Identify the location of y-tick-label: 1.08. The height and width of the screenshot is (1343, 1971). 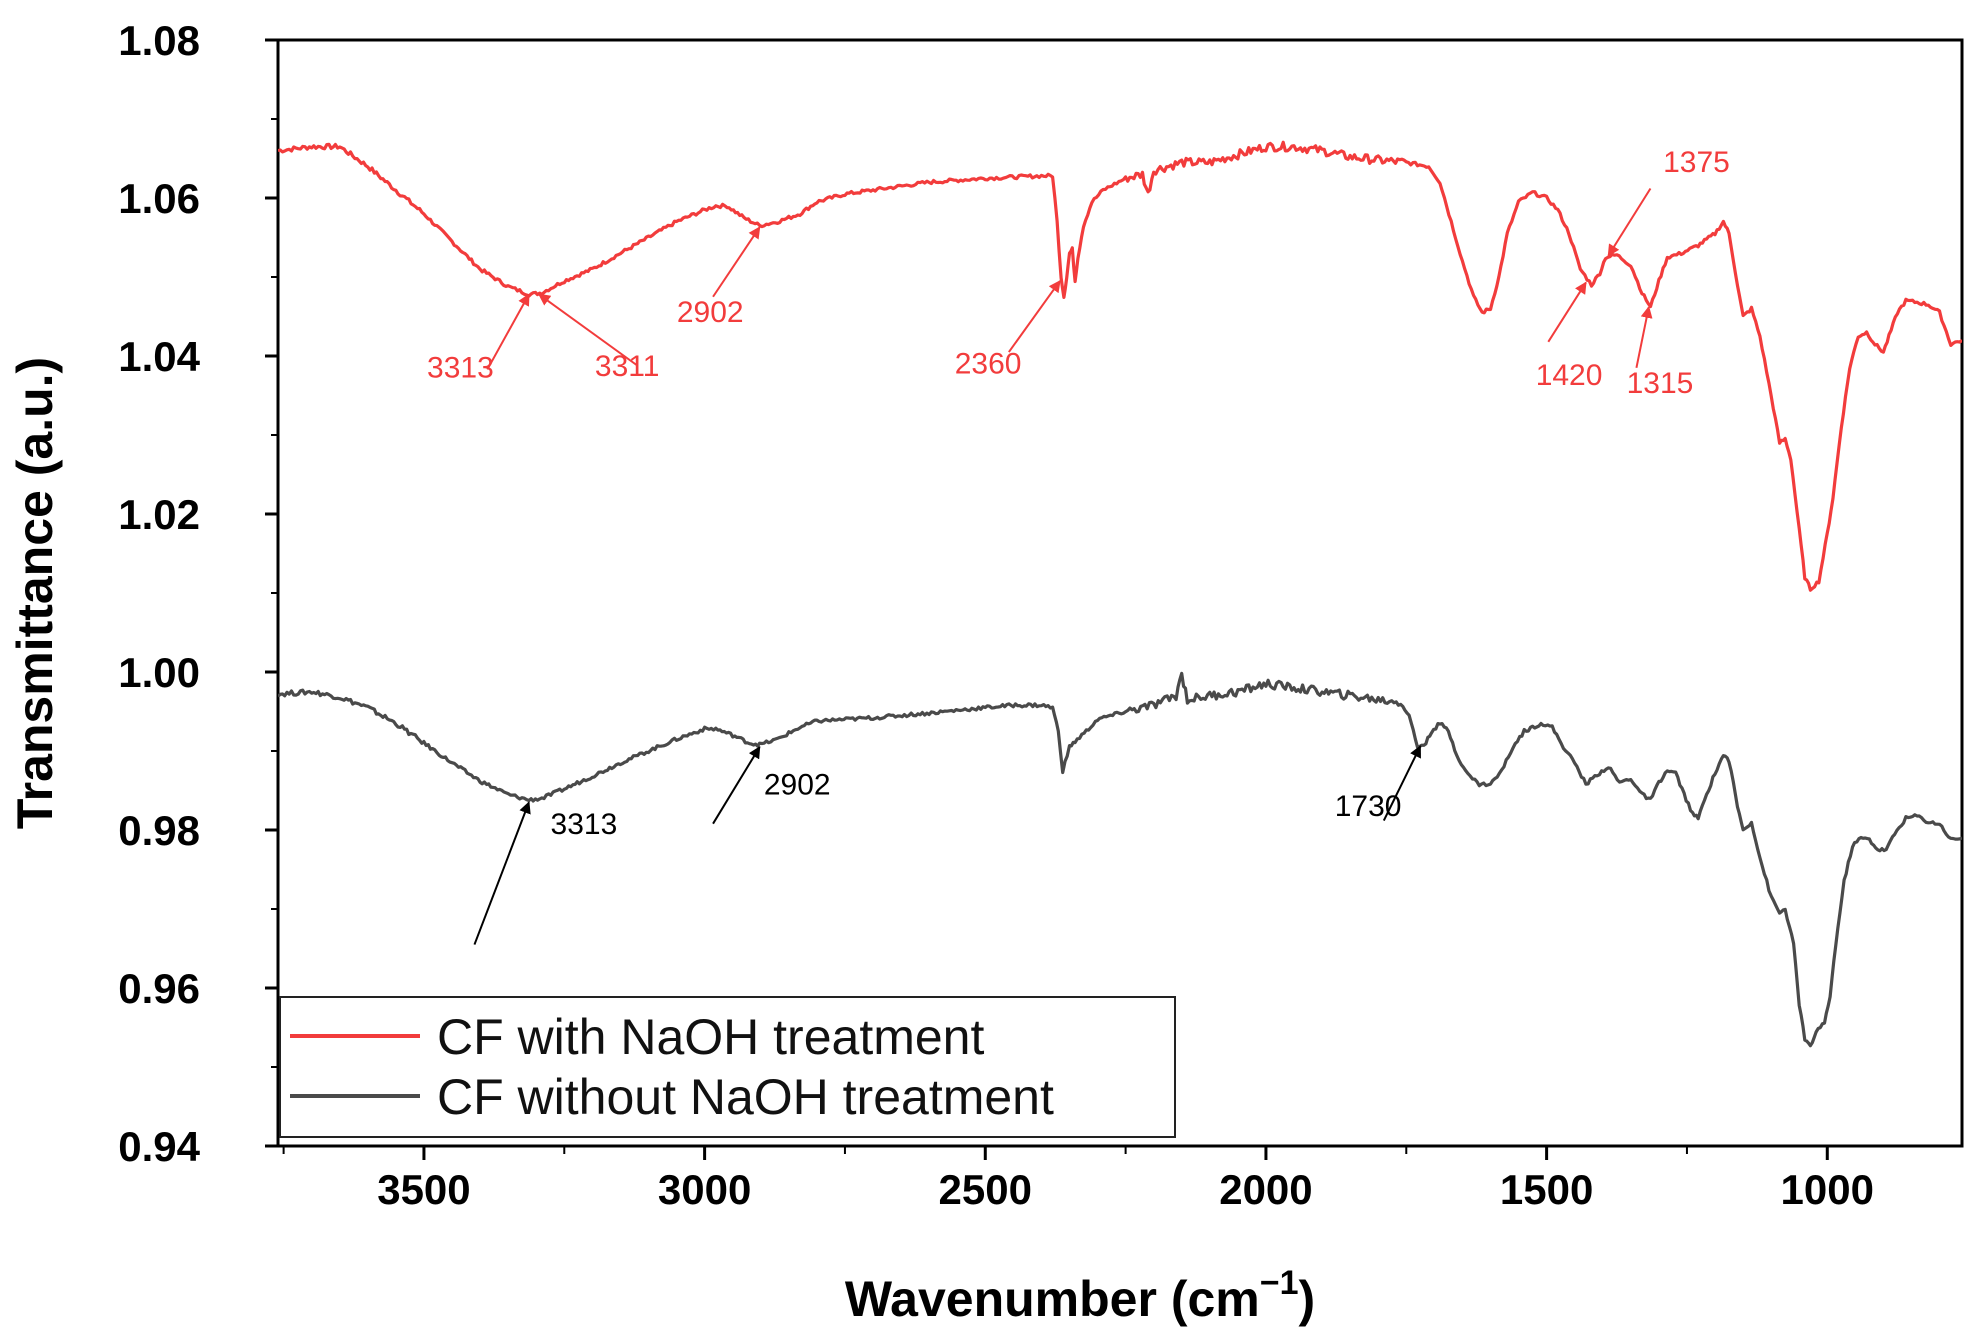
(159, 40).